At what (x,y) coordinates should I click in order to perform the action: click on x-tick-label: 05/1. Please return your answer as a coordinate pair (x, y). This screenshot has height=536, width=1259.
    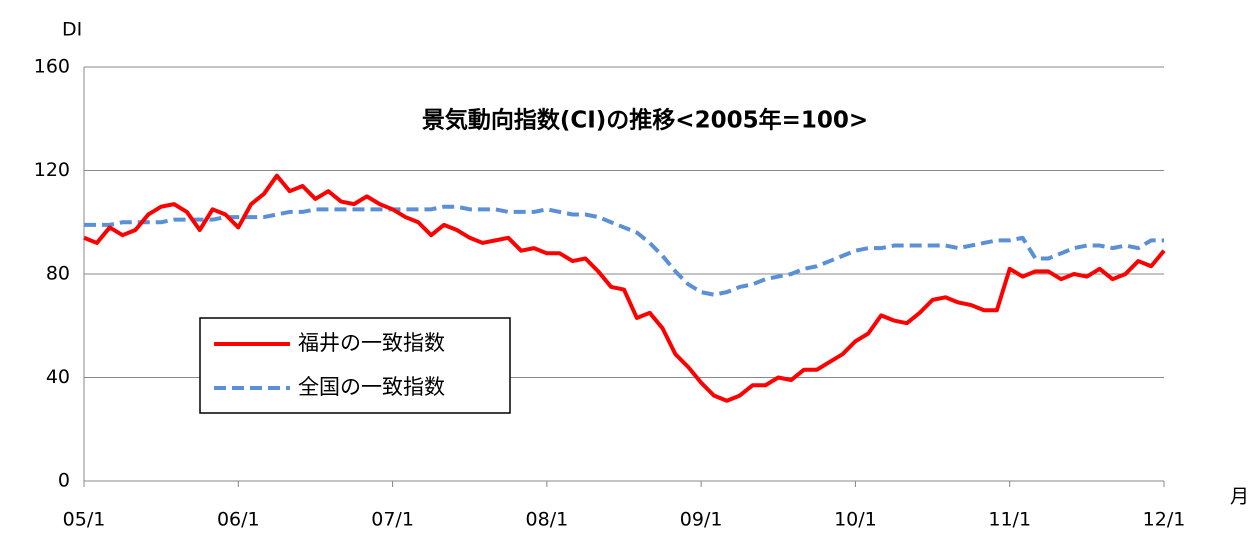
    Looking at the image, I should click on (84, 520).